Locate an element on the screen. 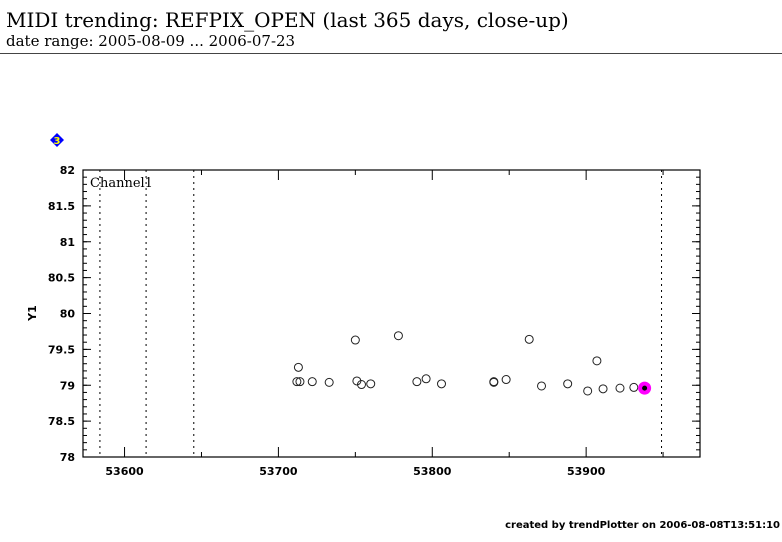 The image size is (782, 542). badge-3: 3 is located at coordinates (57, 140).